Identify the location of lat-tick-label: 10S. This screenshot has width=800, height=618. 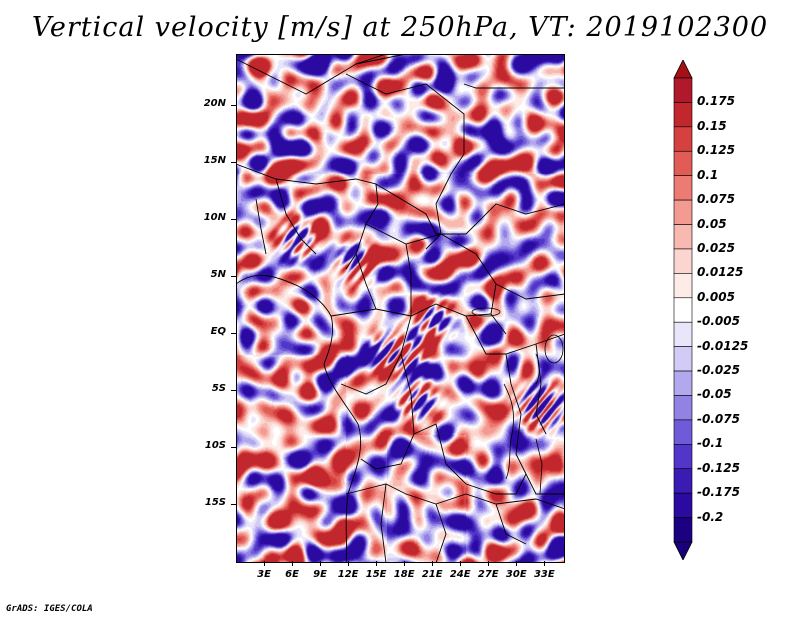
(215, 446).